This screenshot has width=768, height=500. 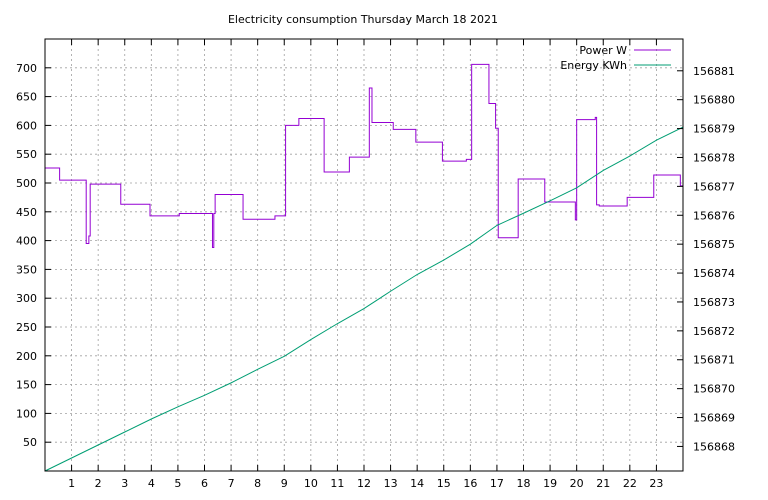 I want to click on x-tick-label: 9, so click(x=284, y=483).